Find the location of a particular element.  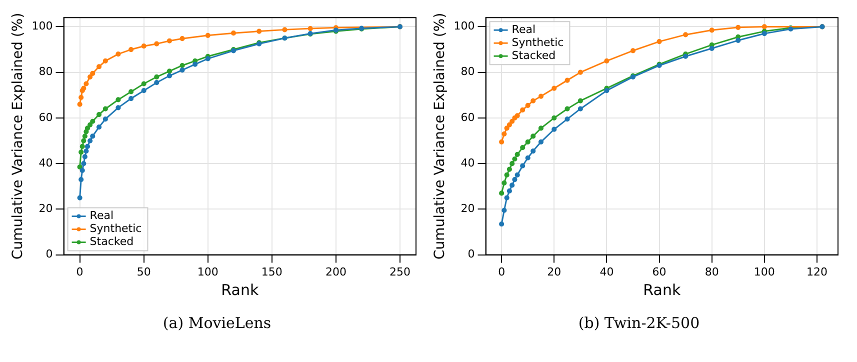

text: (b) Twin-2K-500 is located at coordinates (639, 323).